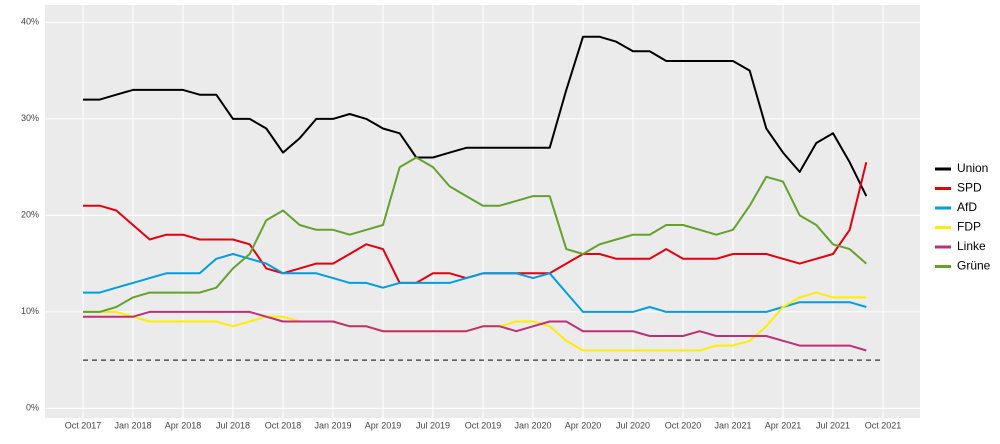 The width and height of the screenshot is (1000, 444). What do you see at coordinates (233, 425) in the screenshot?
I see `x-tick-label: Jul 2018` at bounding box center [233, 425].